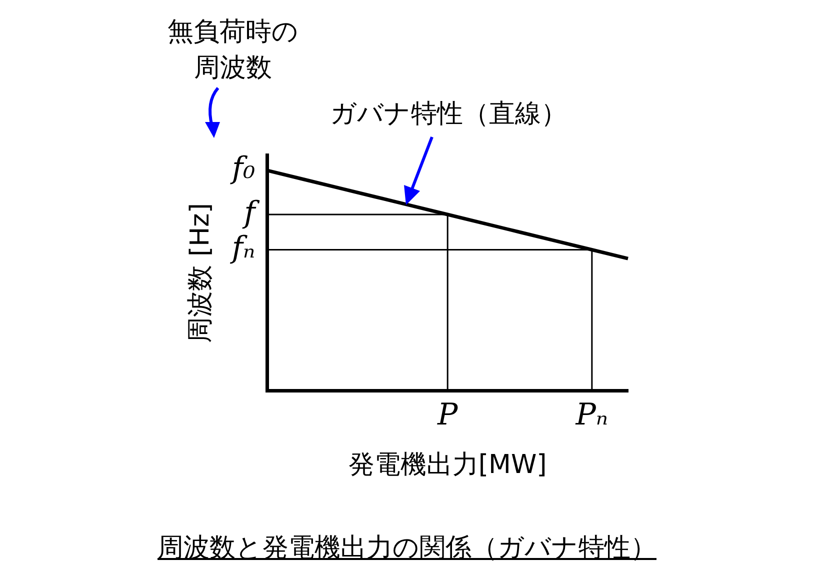 The image size is (814, 586). What do you see at coordinates (591, 415) in the screenshot?
I see `x-tick-label: Pₙ` at bounding box center [591, 415].